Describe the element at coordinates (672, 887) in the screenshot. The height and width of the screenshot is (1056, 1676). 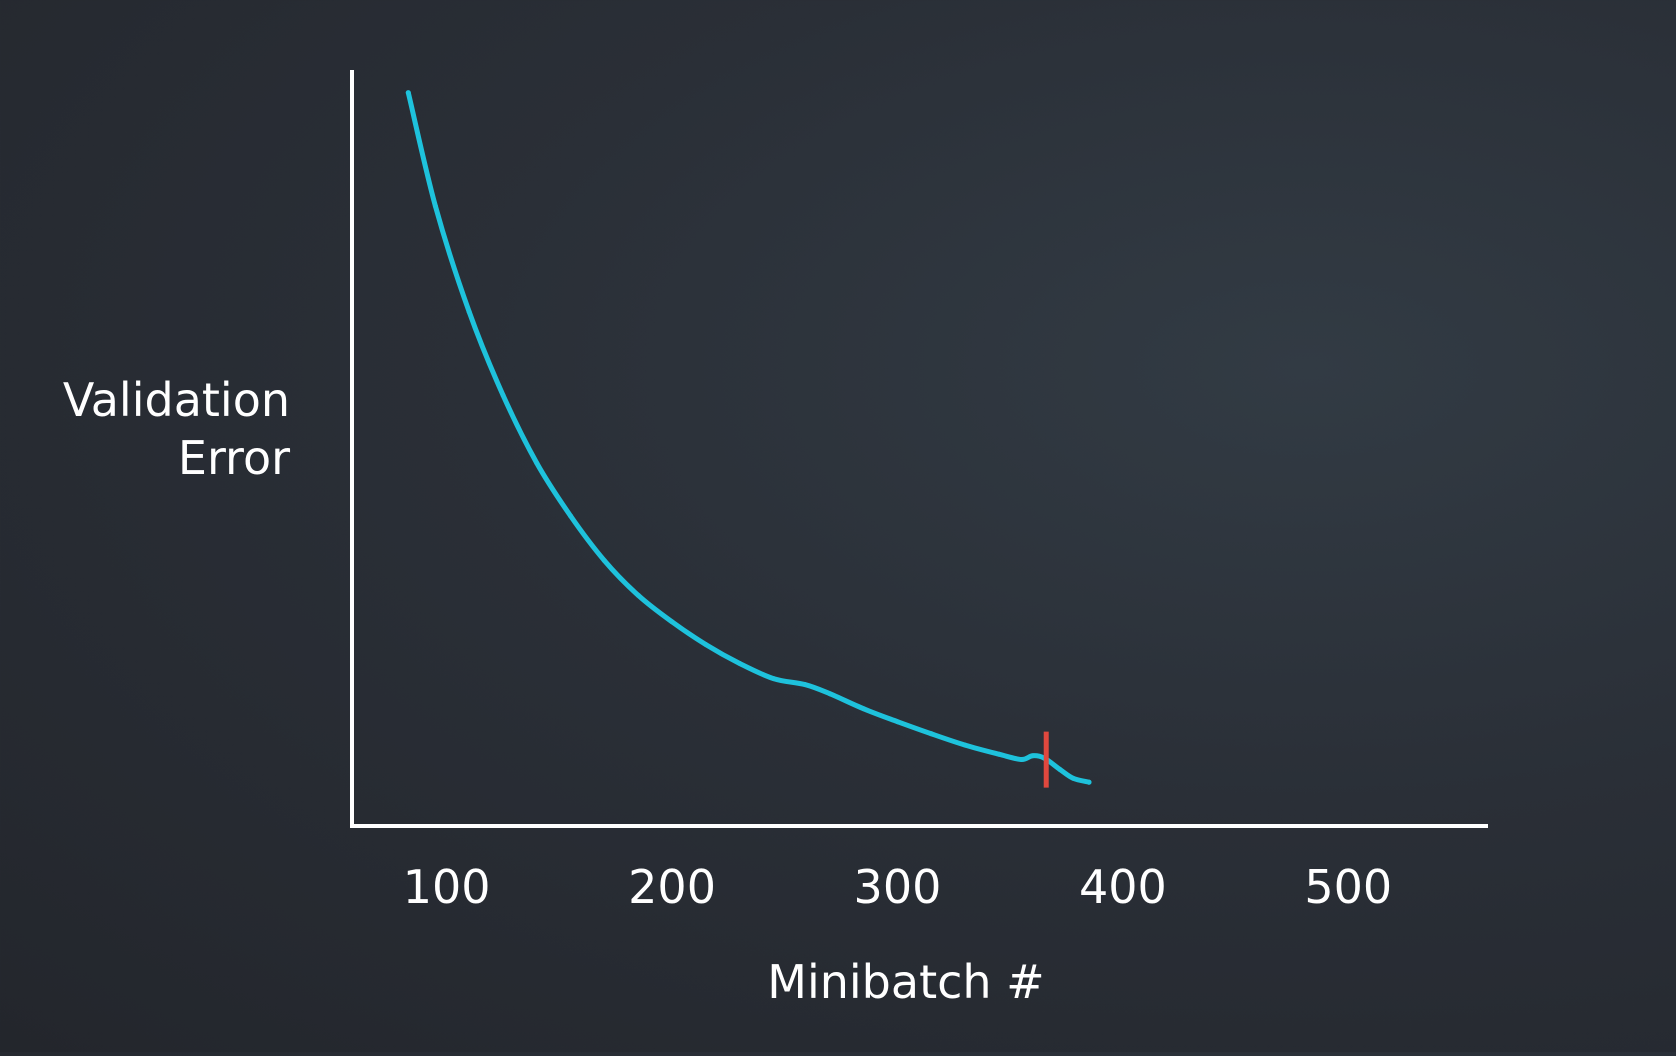
I see `x-tick-label-200: 200` at that location.